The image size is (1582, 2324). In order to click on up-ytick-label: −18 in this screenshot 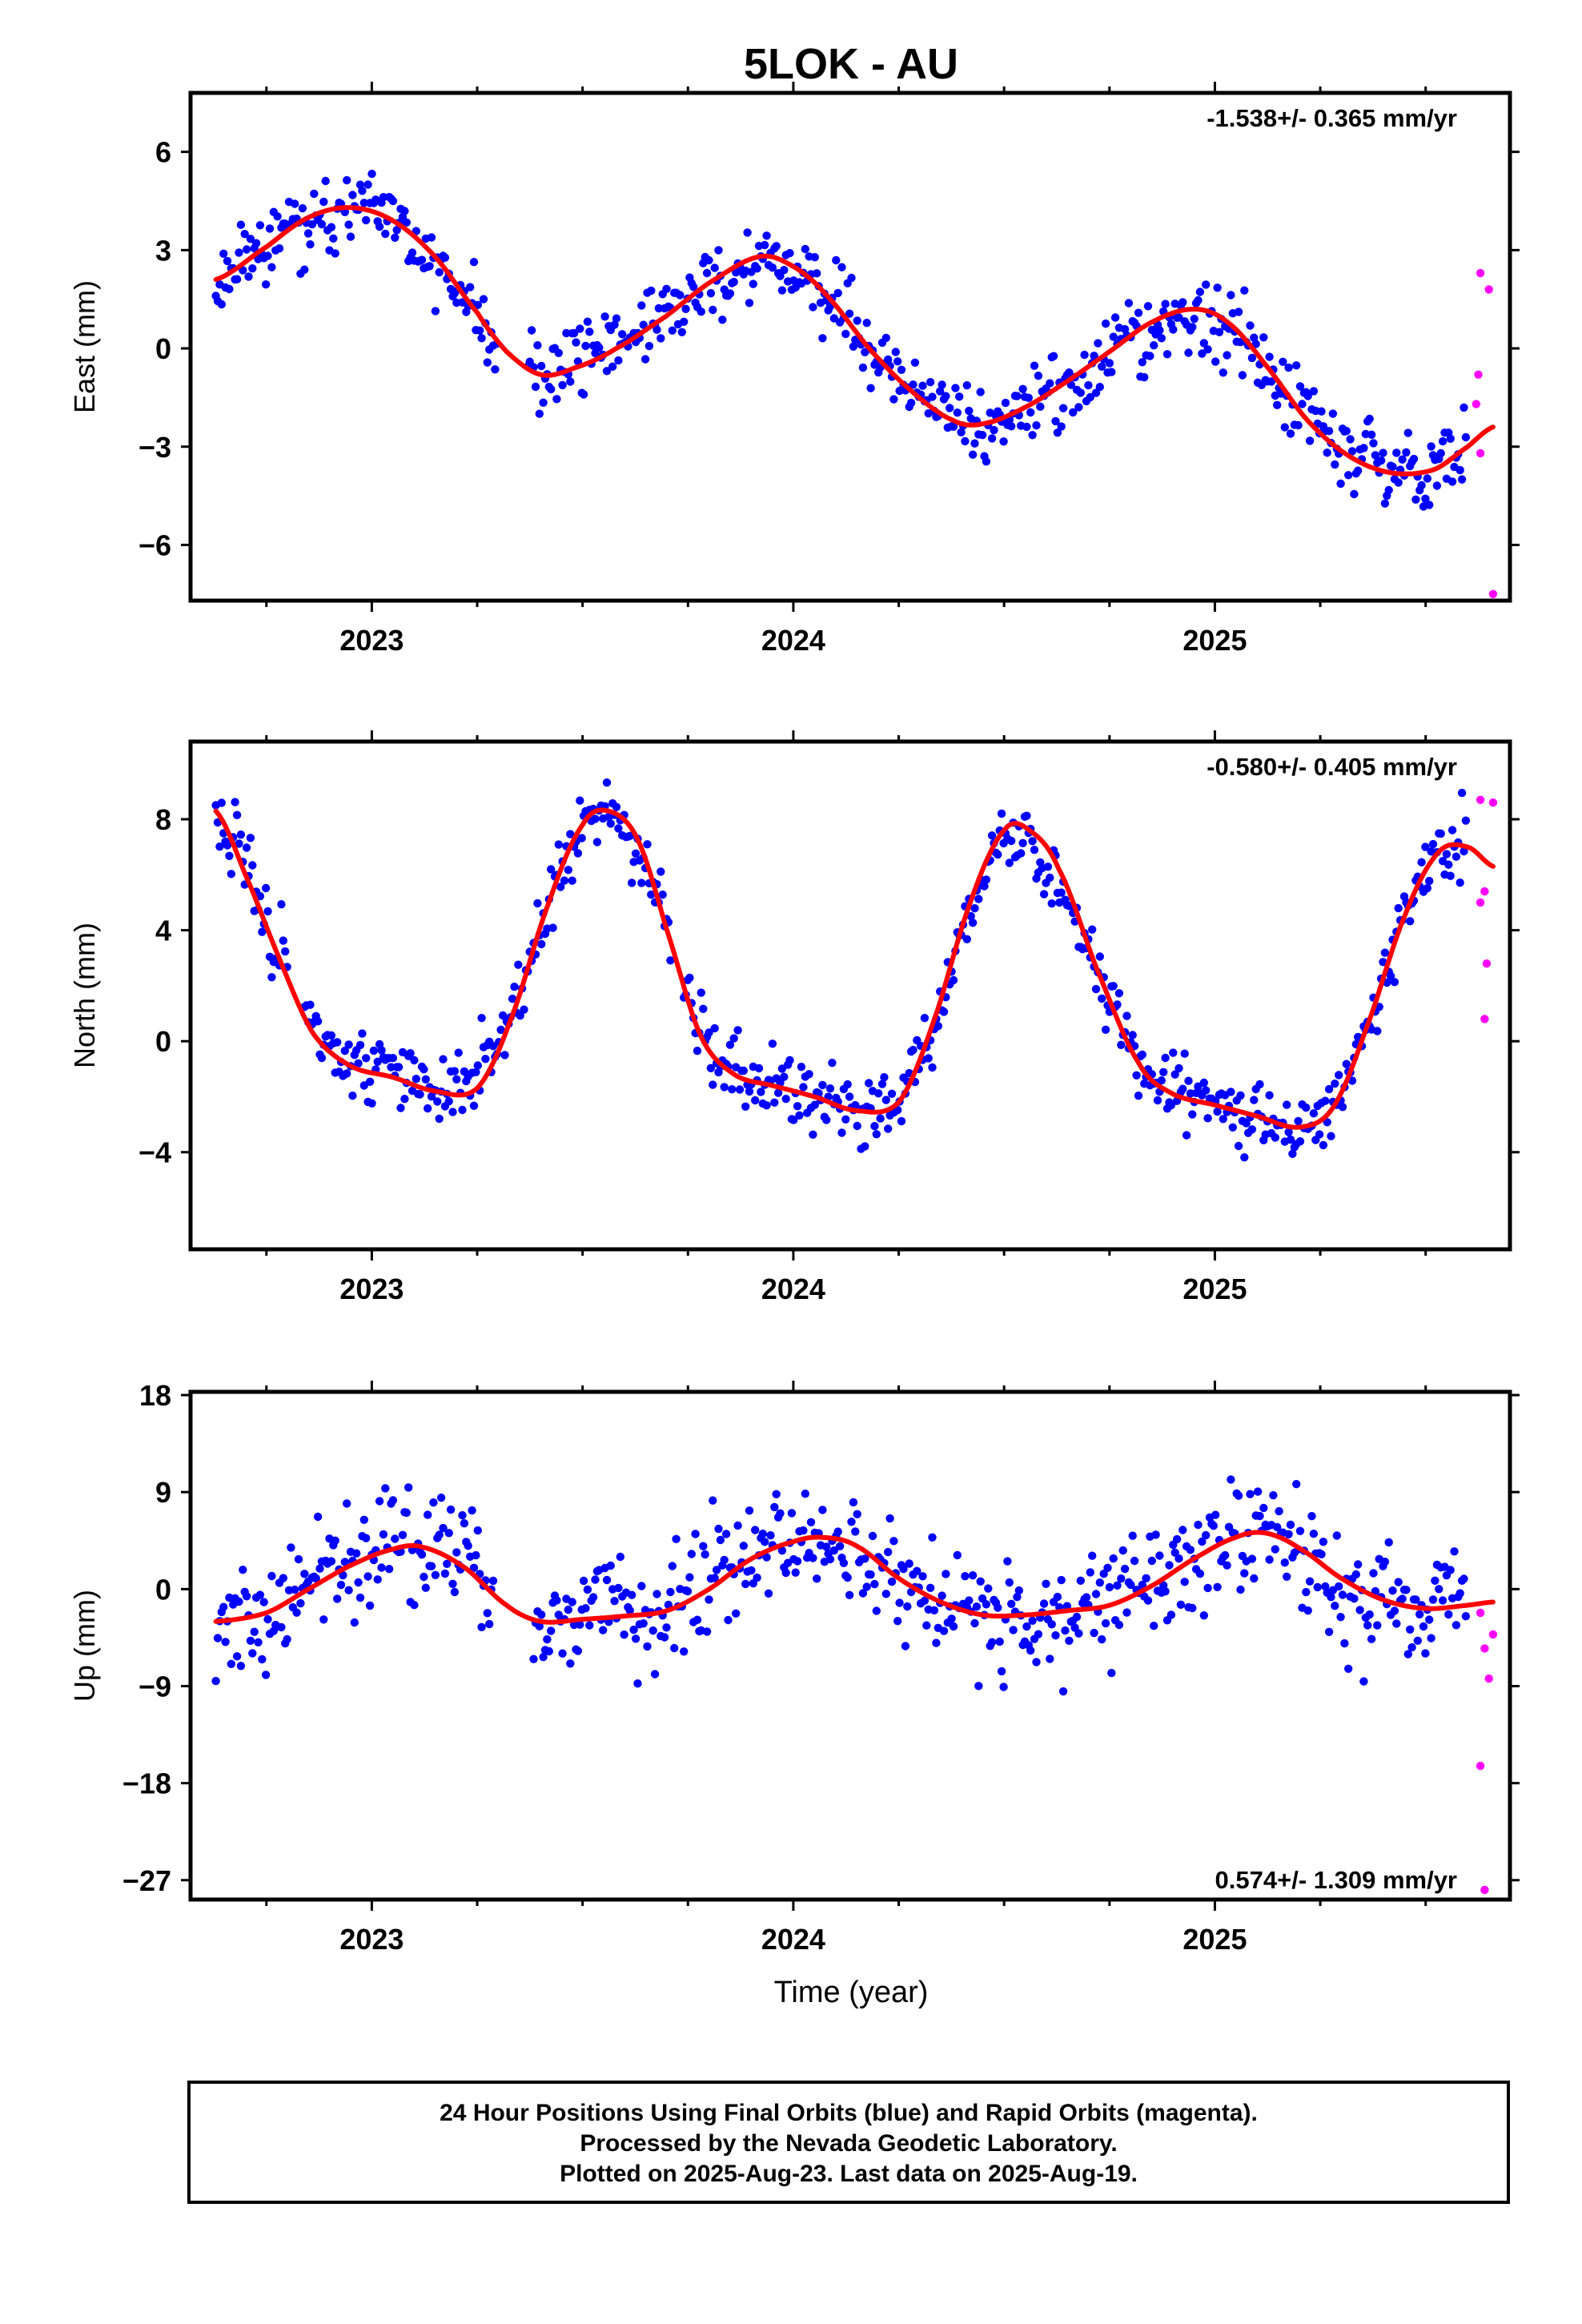, I will do `click(146, 1783)`.